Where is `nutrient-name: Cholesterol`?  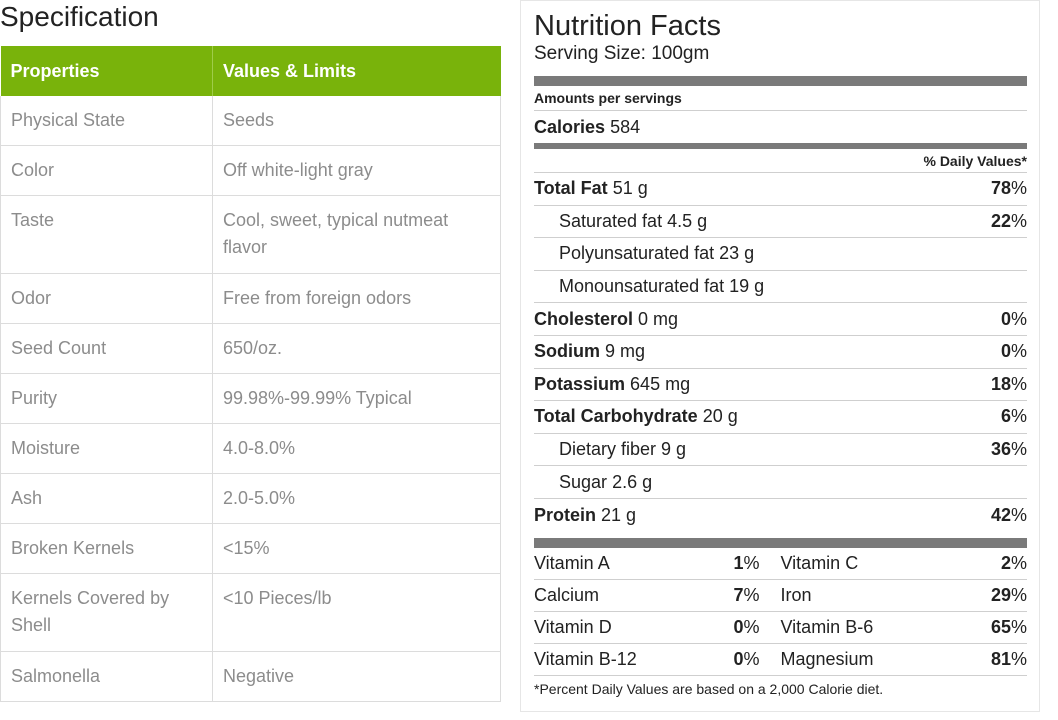 nutrient-name: Cholesterol is located at coordinates (584, 318).